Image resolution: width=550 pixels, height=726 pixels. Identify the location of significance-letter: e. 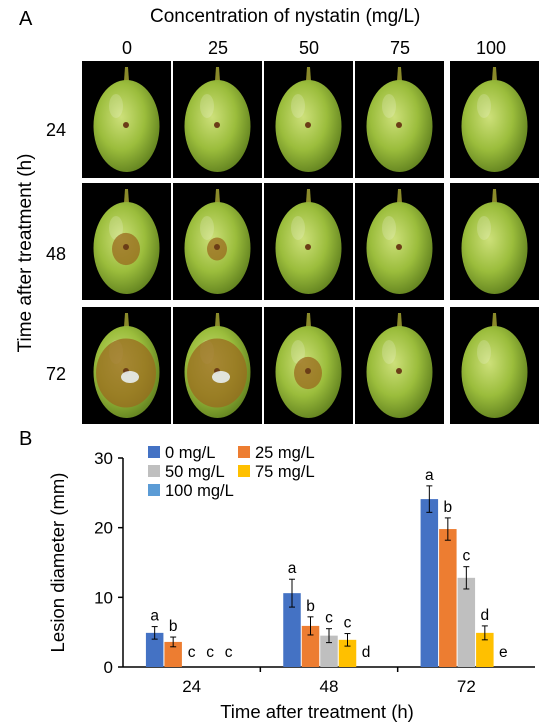
(503, 652).